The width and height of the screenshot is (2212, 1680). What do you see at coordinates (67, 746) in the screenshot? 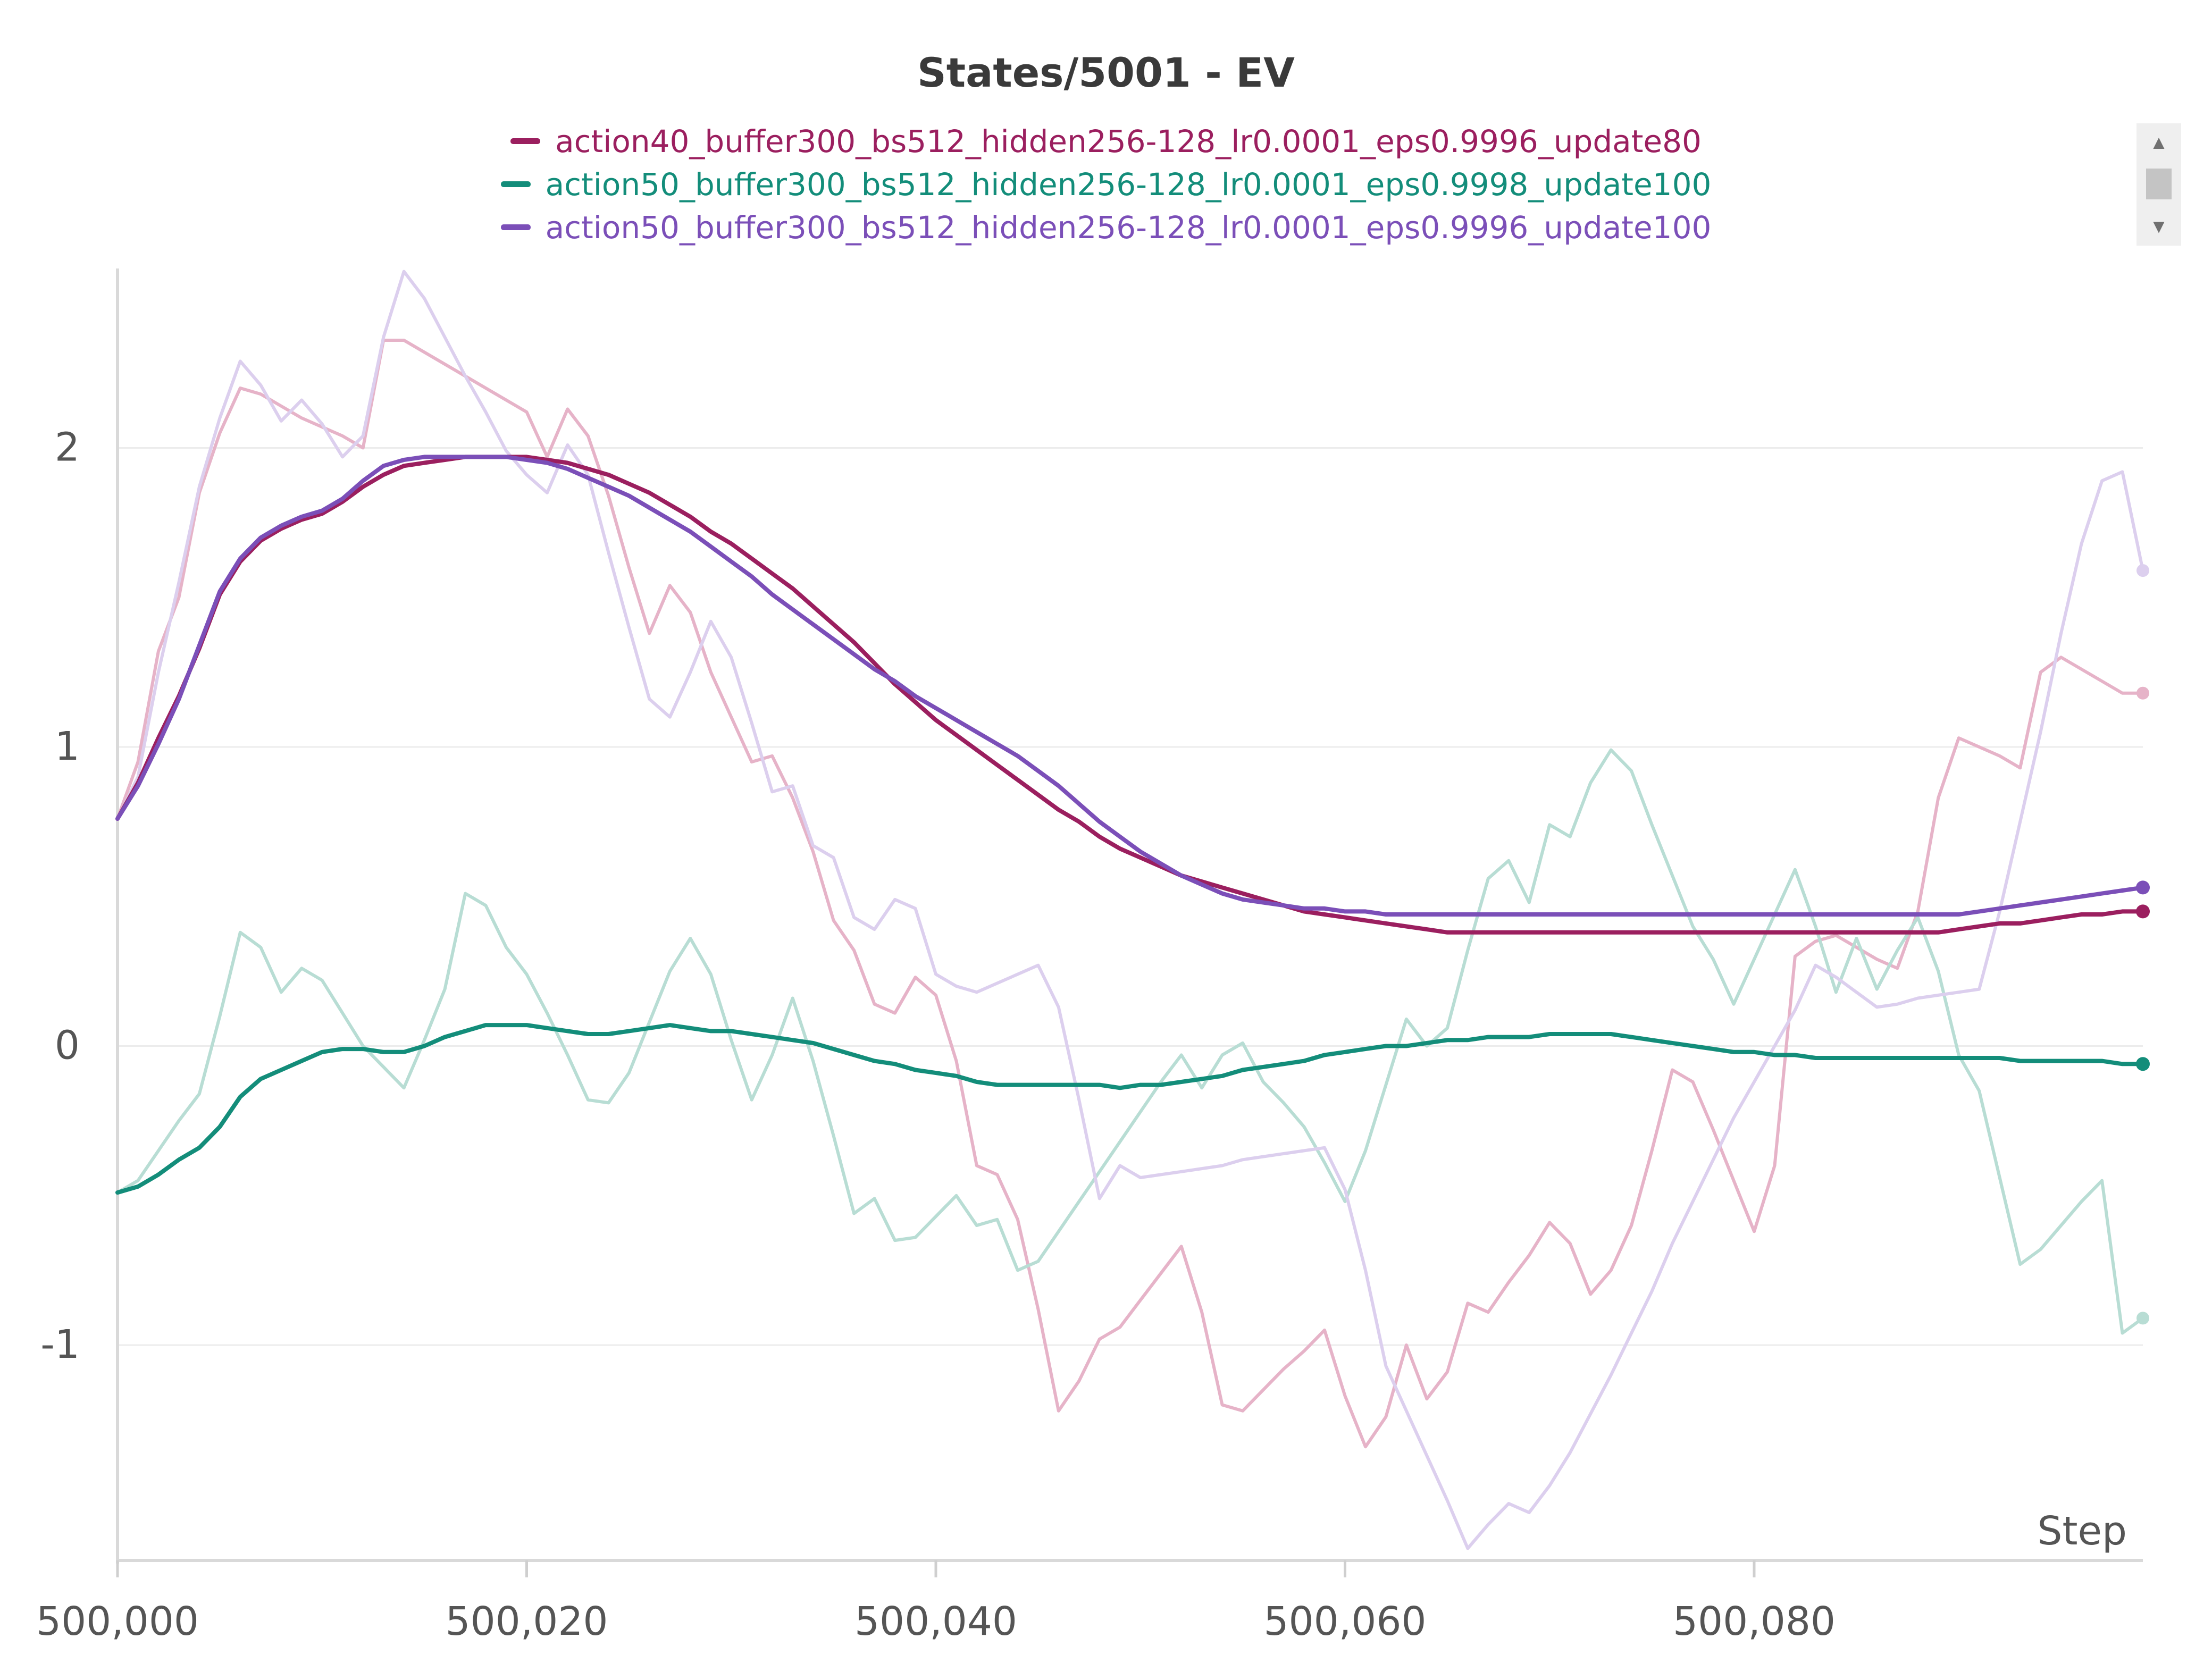
I see `y-tick-label: 1` at bounding box center [67, 746].